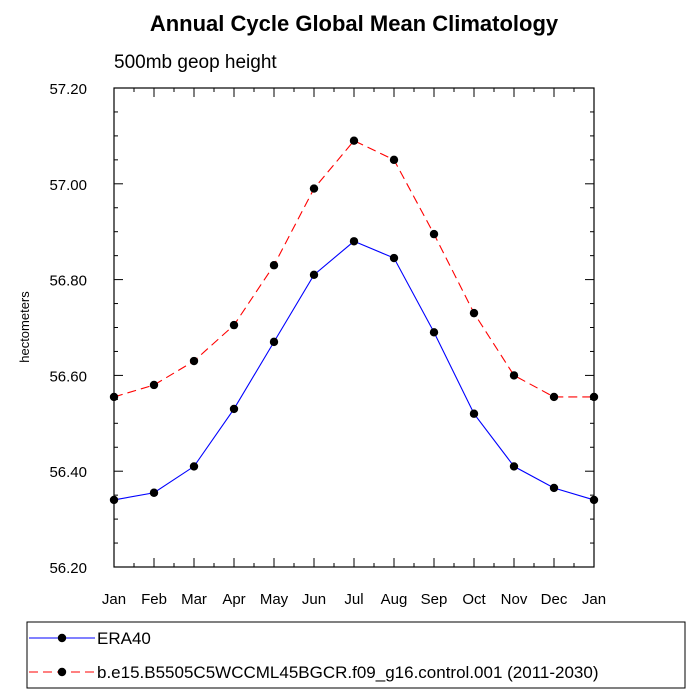 This screenshot has height=700, width=700. Describe the element at coordinates (24, 327) in the screenshot. I see `y-axis-label: hectometers` at that location.